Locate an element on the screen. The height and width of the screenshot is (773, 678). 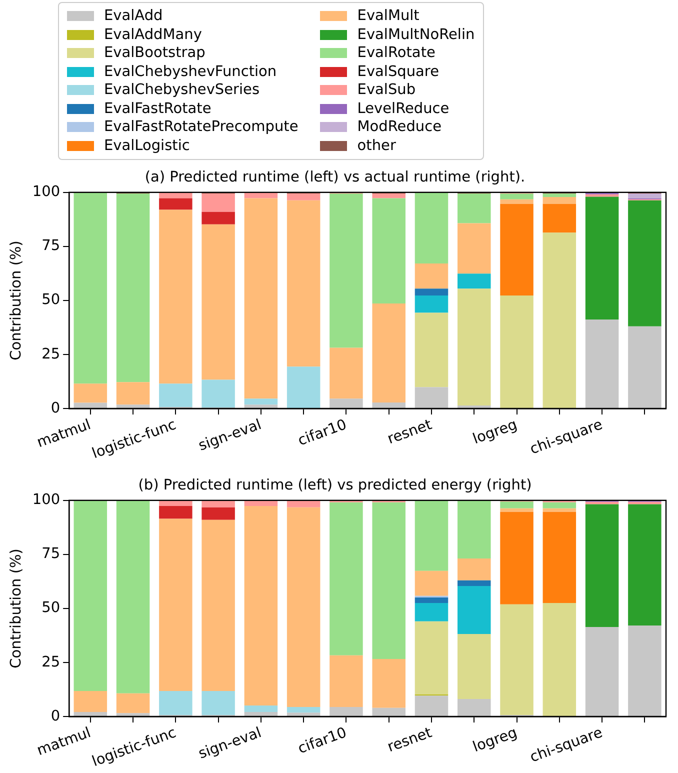
legend-label: EvalFastRotatePrecompute is located at coordinates (201, 127).